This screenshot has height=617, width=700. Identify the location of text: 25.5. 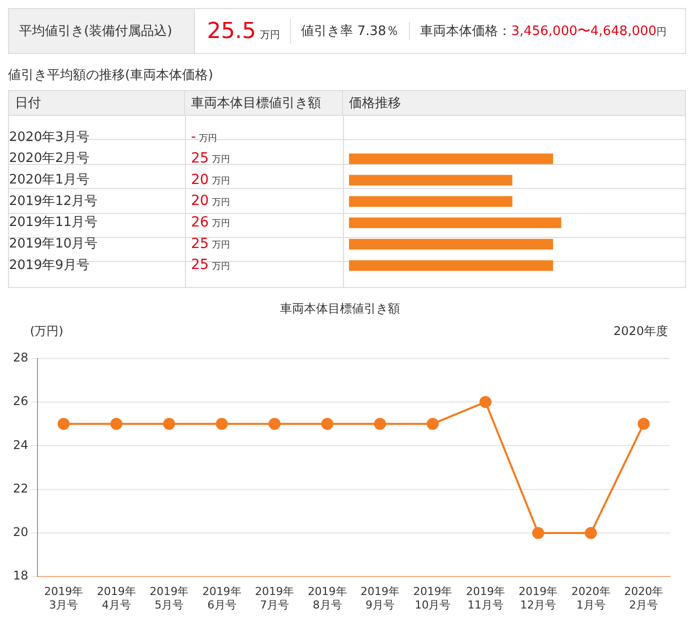
(231, 31).